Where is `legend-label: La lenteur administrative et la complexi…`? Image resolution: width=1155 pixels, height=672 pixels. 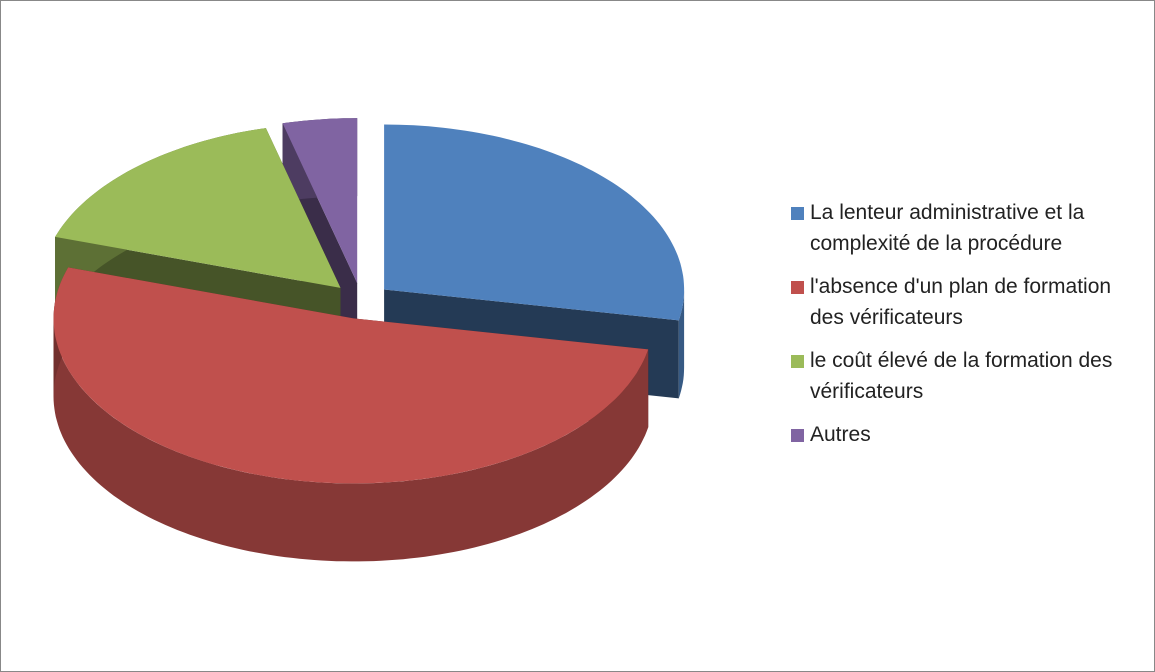
legend-label: La lenteur administrative et la complexi… is located at coordinates (947, 228).